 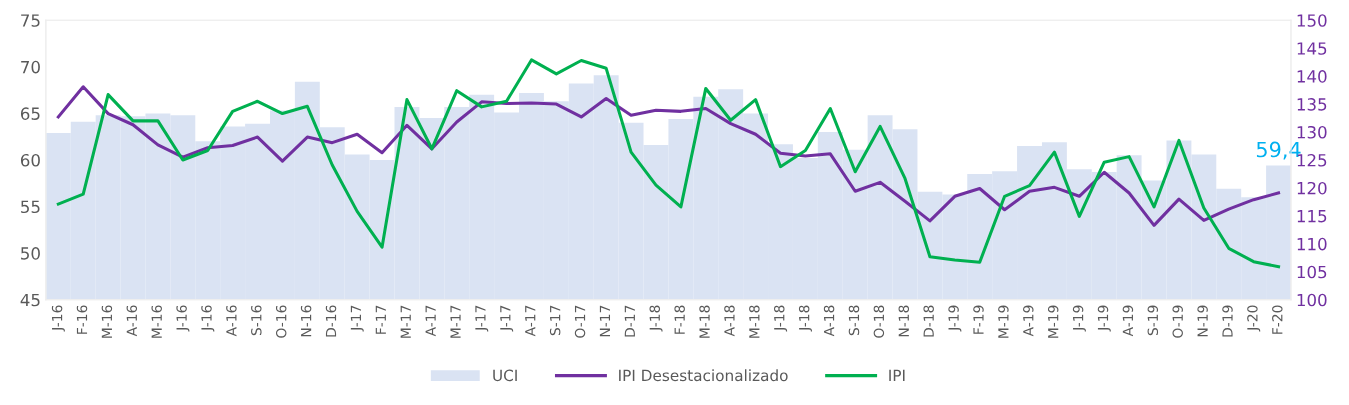 I want to click on x-tick-label: N-19, so click(x=1202, y=321).